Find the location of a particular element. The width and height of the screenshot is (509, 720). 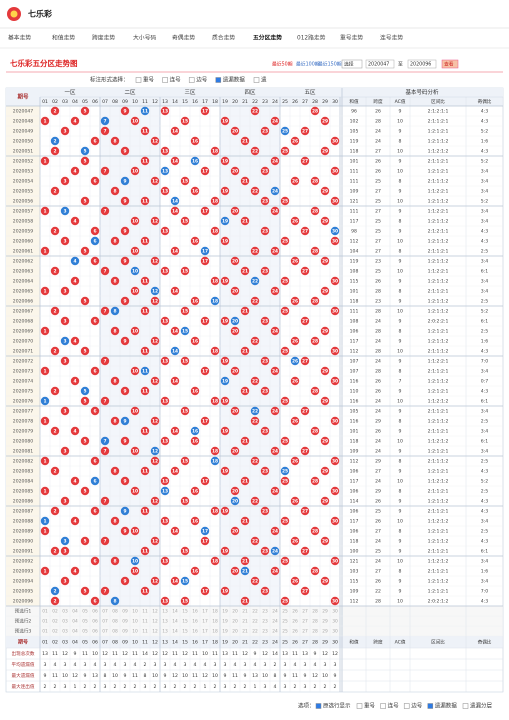

preselect-number: 20 is located at coordinates (235, 632).